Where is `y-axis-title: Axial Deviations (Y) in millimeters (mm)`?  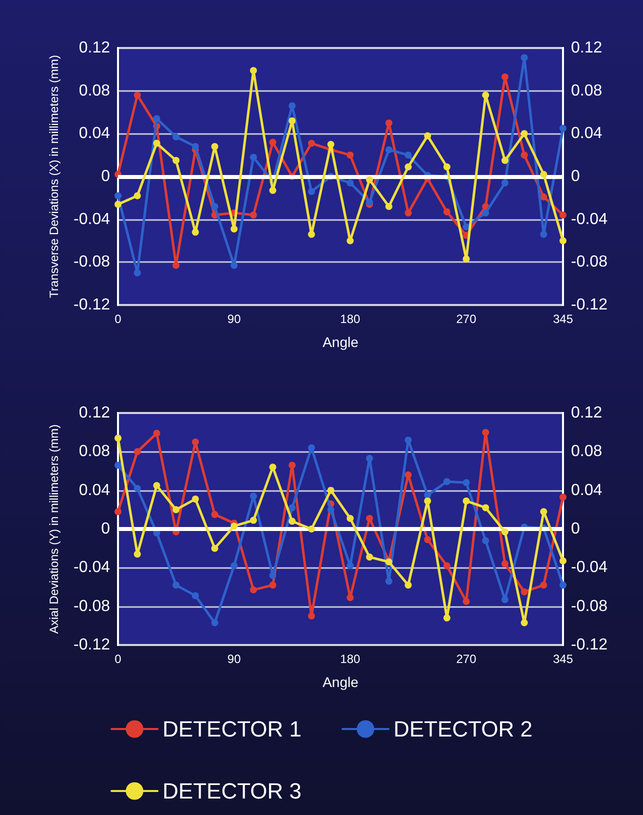 y-axis-title: Axial Deviations (Y) in millimeters (mm) is located at coordinates (54, 529).